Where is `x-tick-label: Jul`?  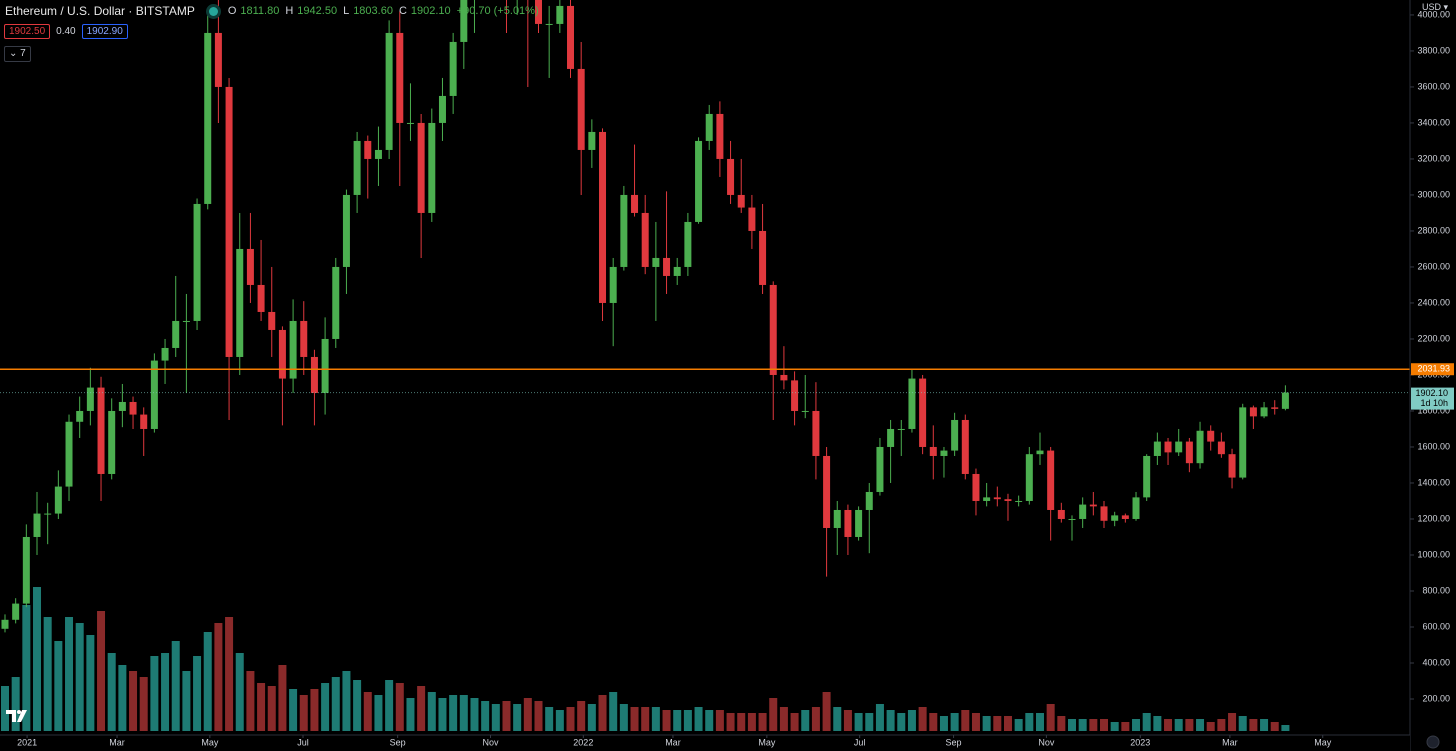 x-tick-label: Jul is located at coordinates (303, 742).